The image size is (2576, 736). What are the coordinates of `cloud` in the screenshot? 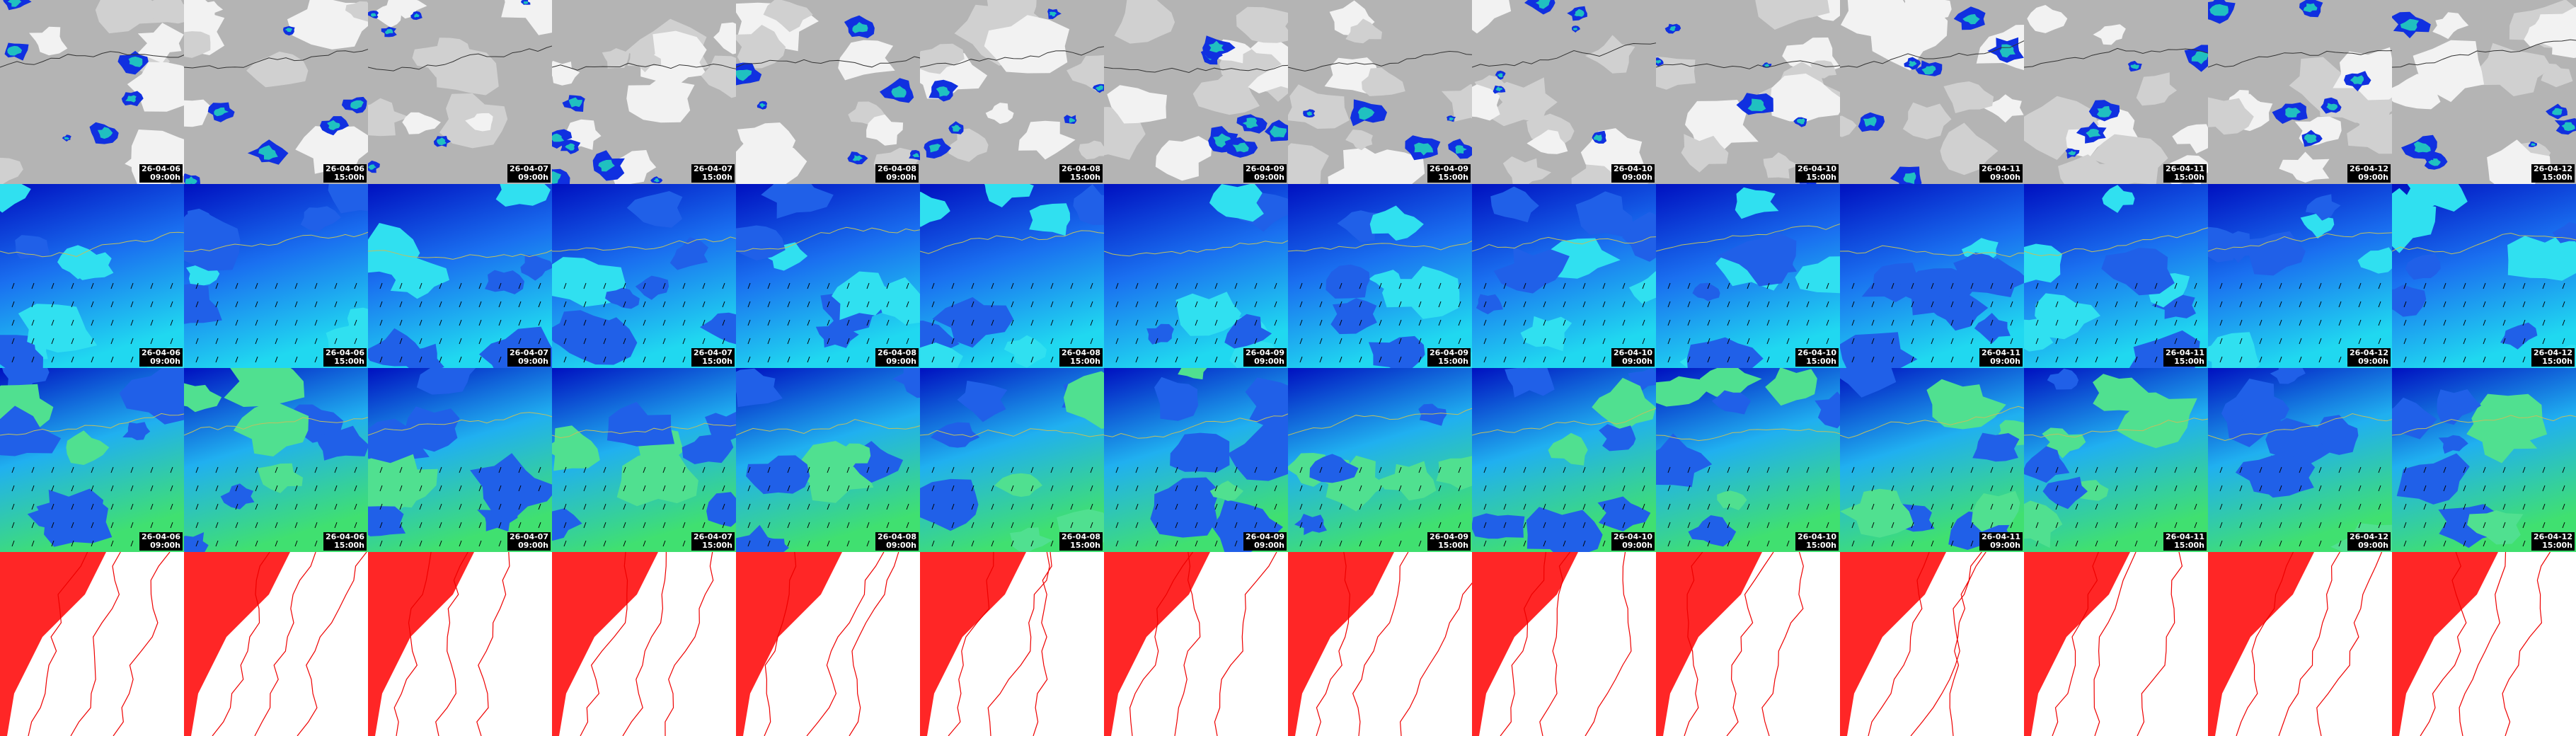 It's located at (2556, 32).